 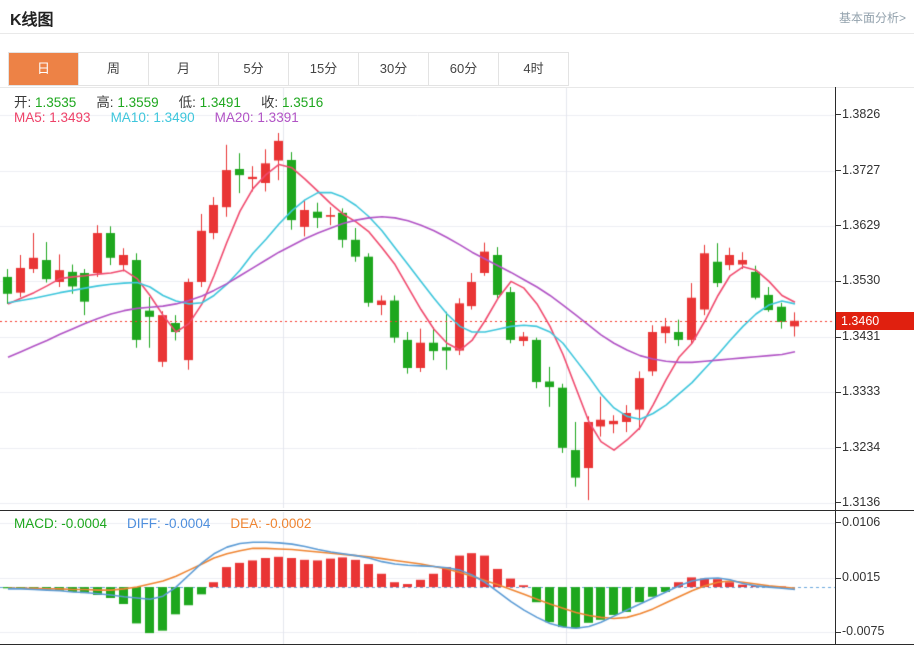 I want to click on pane-divider, so click(x=457, y=510).